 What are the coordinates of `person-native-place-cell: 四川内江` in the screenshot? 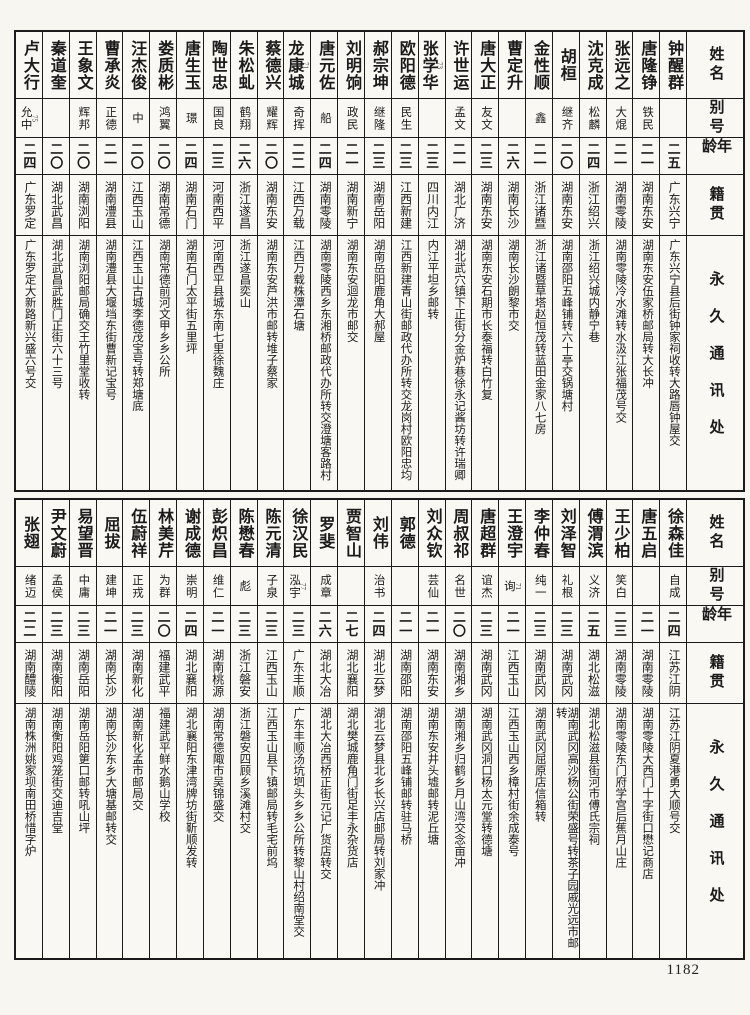 It's located at (431, 205).